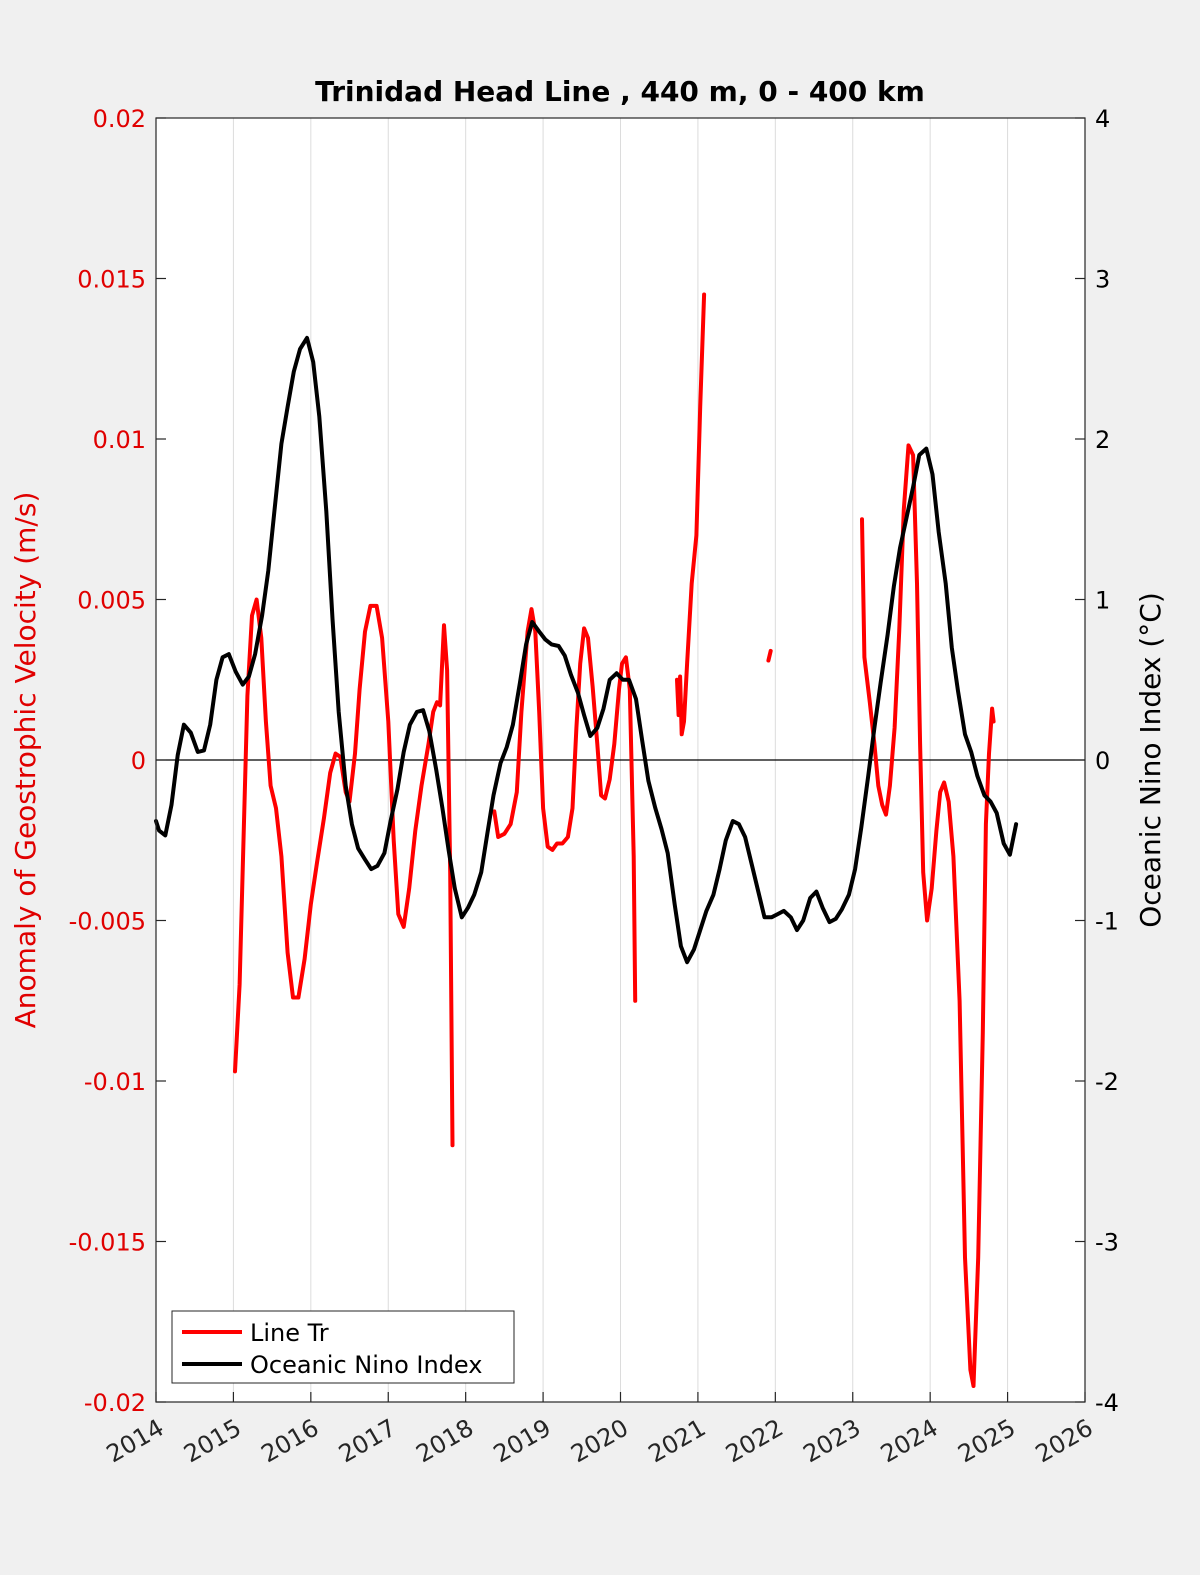  Describe the element at coordinates (1107, 1243) in the screenshot. I see `y-right-tick-label--3: -3` at that location.